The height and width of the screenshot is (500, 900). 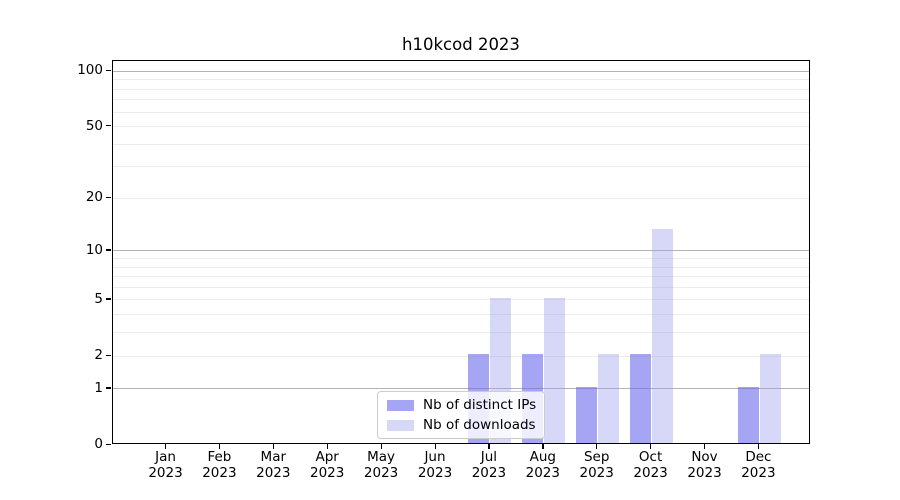 What do you see at coordinates (219, 465) in the screenshot?
I see `x-axis-tick-label: Feb 2023` at bounding box center [219, 465].